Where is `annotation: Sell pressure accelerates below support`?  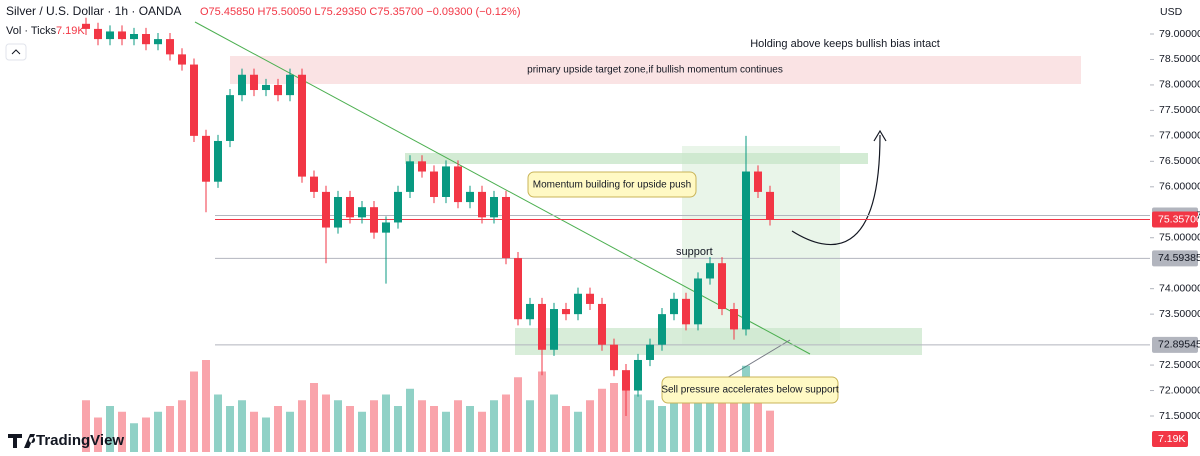
annotation: Sell pressure accelerates below support is located at coordinates (750, 390).